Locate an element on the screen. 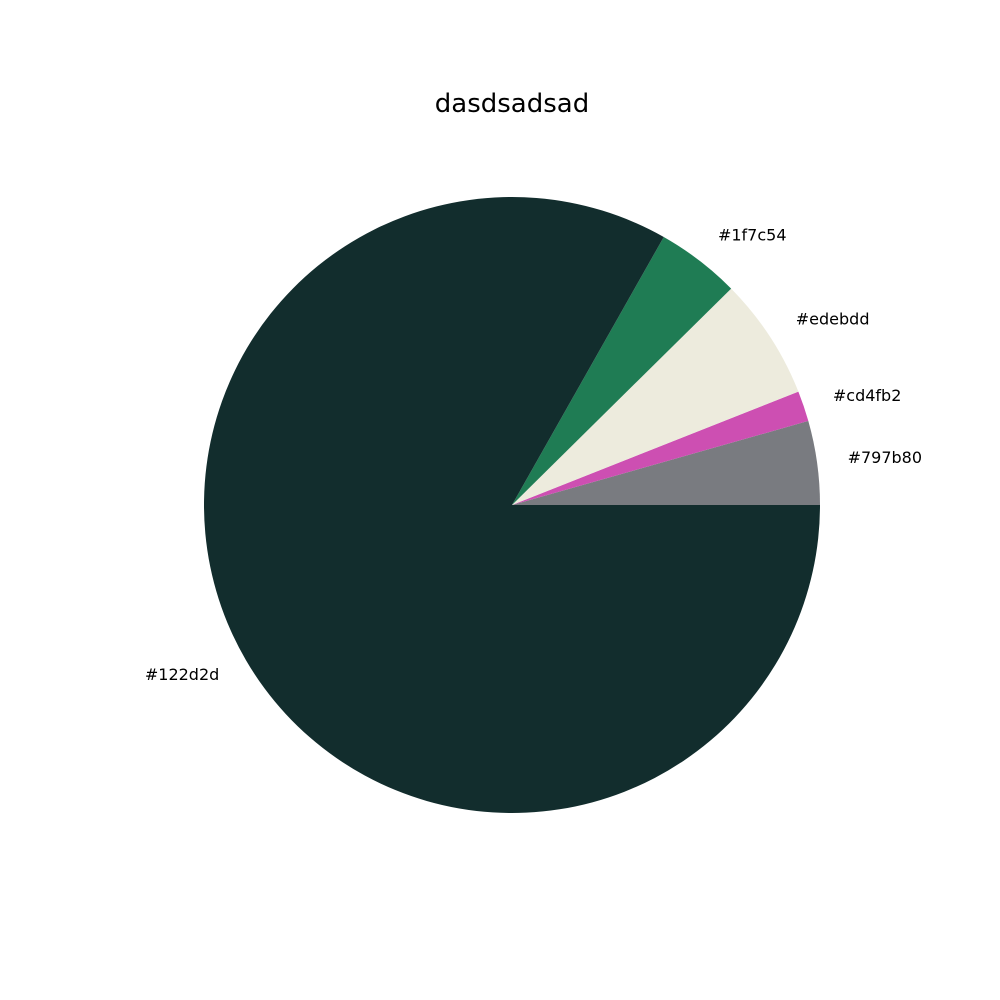 This screenshot has width=1000, height=1000. pie-slice-label-4: #122d2d is located at coordinates (182, 674).